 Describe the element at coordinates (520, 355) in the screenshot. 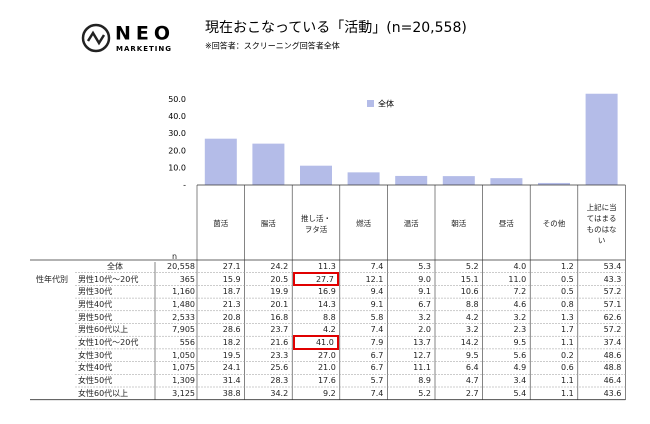

I see `cell-value: 5.6` at that location.